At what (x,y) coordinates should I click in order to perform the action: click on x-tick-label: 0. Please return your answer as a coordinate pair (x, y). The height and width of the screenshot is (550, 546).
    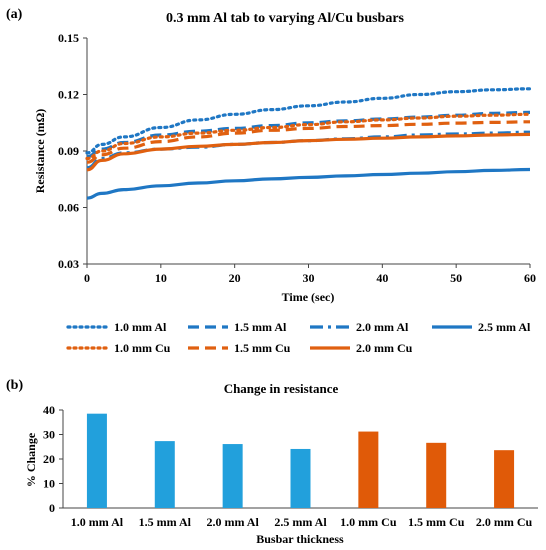
    Looking at the image, I should click on (87, 278).